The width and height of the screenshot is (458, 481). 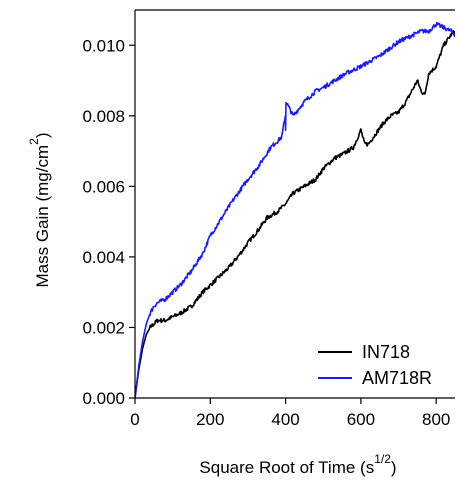 I want to click on x-tick-label: 800, so click(x=436, y=419).